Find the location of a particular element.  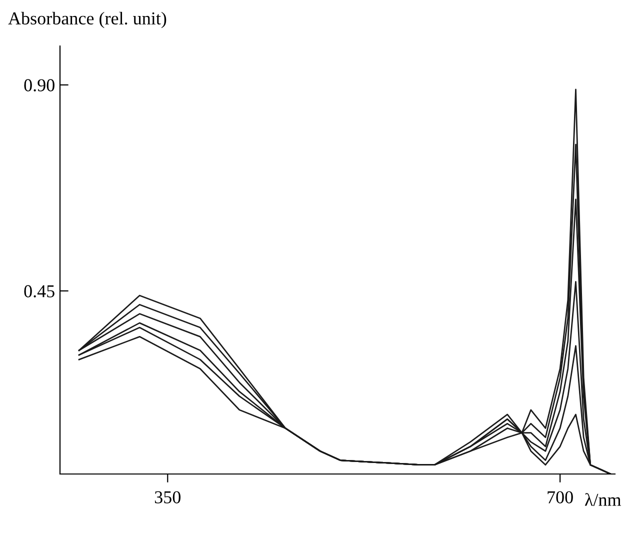

y-tick-label: 0.45 is located at coordinates (39, 291).